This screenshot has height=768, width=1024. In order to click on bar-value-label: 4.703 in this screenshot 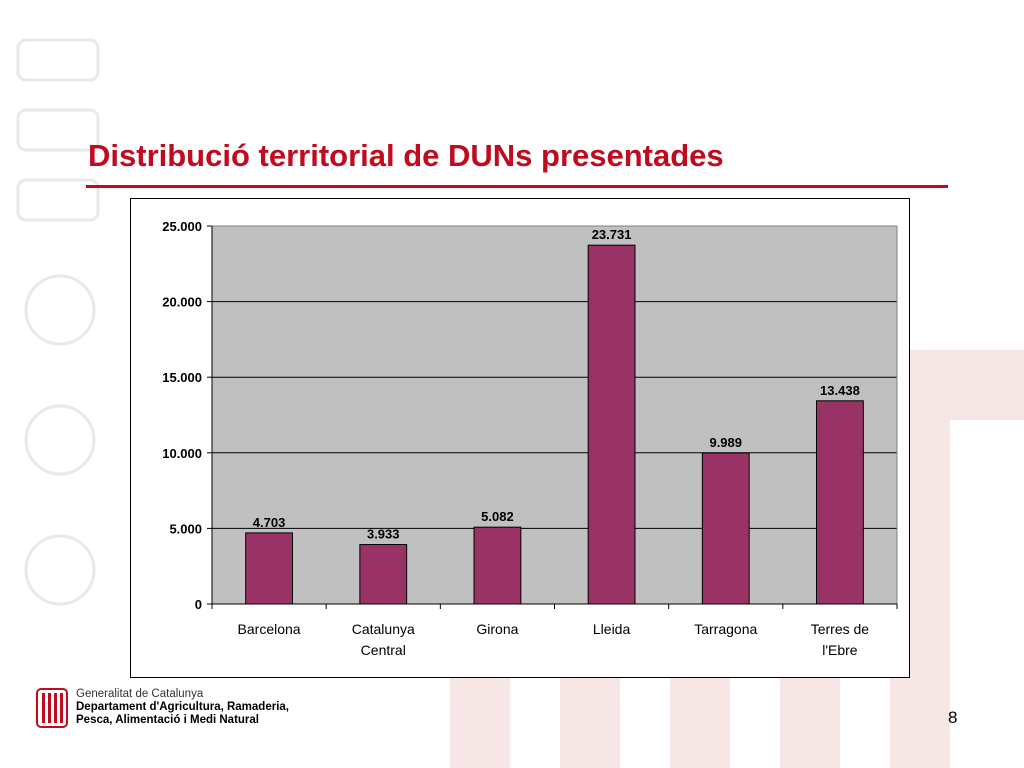, I will do `click(269, 522)`.